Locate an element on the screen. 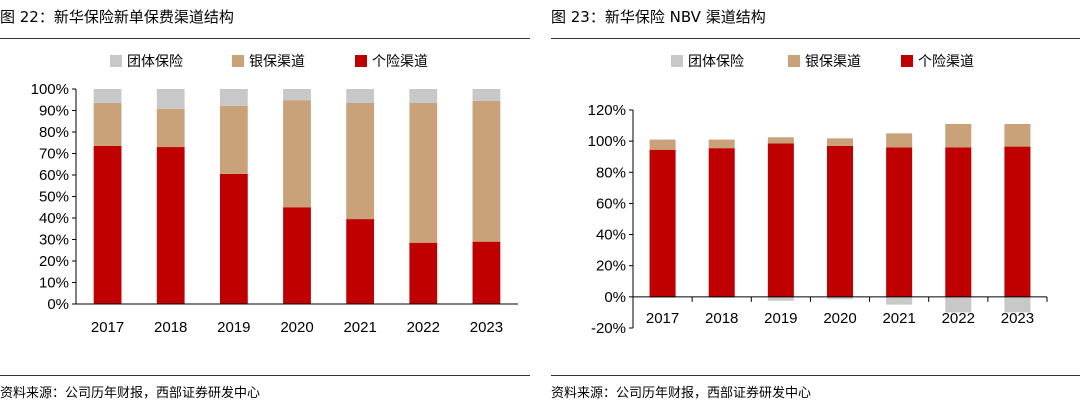  figure-23-source: 资料来源：公司历年财报，西部证券研发中心 is located at coordinates (681, 393).